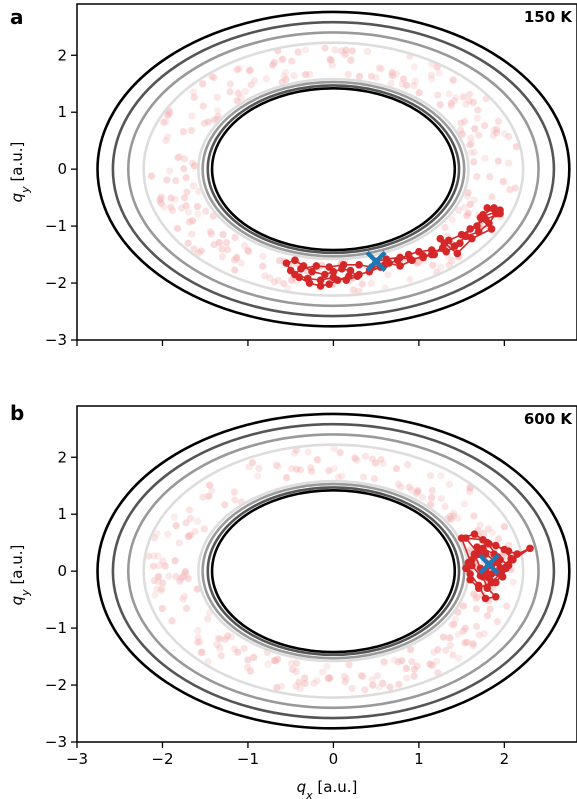 This screenshot has width=577, height=799. What do you see at coordinates (334, 759) in the screenshot?
I see `x-tick-label: 0` at bounding box center [334, 759].